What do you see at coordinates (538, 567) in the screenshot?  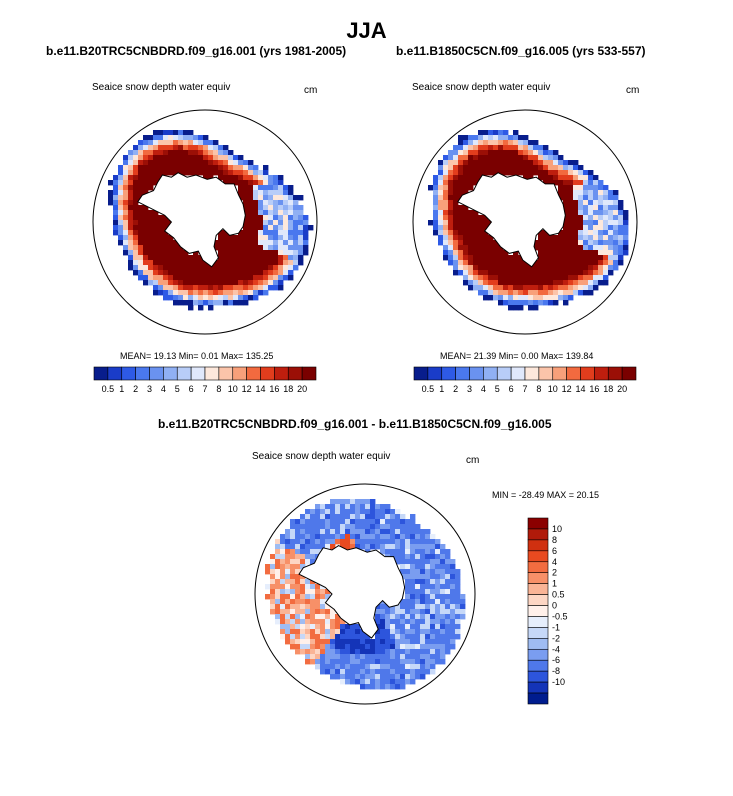 I see `panel-3-colorbar-swatch` at bounding box center [538, 567].